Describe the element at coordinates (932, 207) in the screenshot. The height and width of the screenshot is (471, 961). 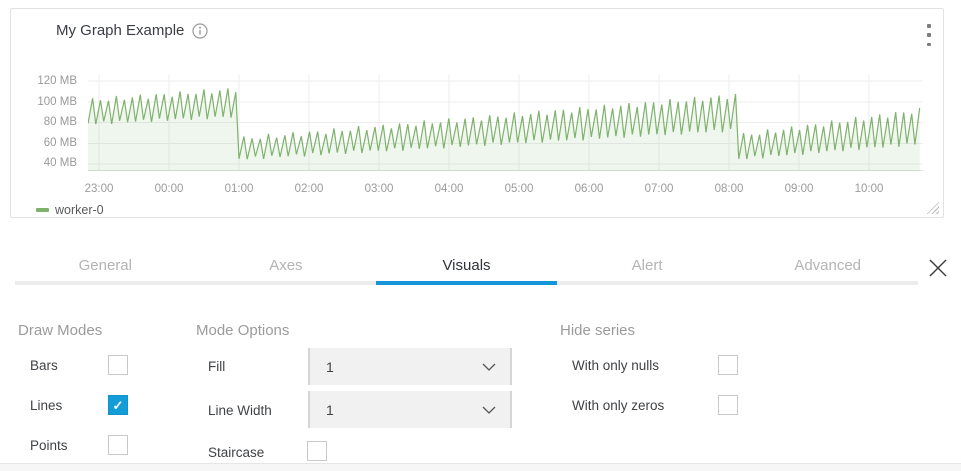
I see `panel-resize-handle` at that location.